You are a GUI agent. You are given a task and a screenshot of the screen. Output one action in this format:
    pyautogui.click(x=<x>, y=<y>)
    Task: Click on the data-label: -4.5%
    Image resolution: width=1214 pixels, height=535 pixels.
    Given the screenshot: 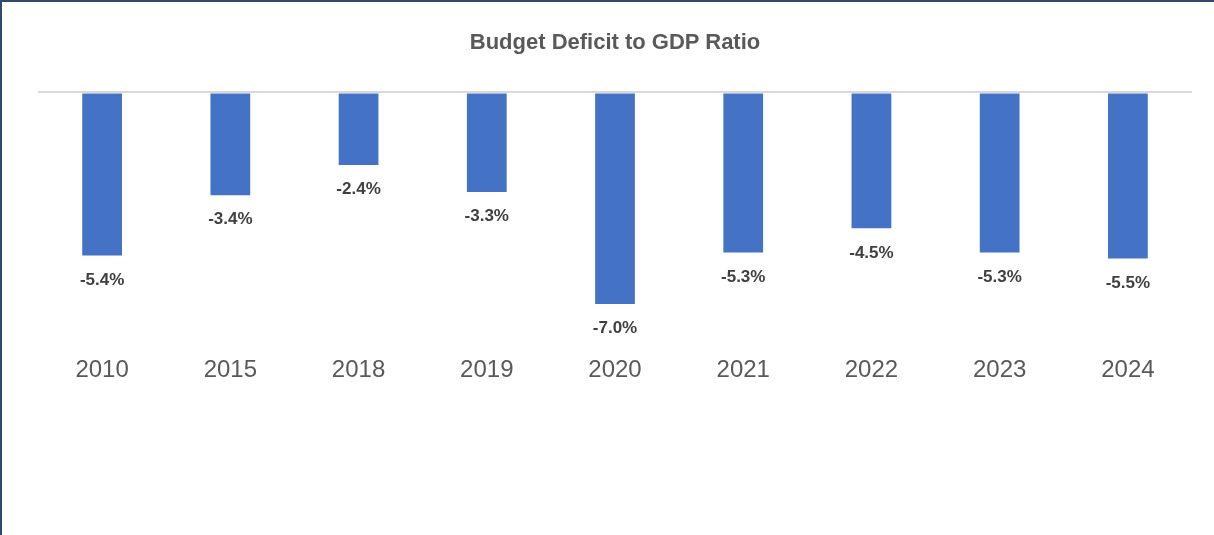 What is the action you would take?
    pyautogui.click(x=871, y=252)
    